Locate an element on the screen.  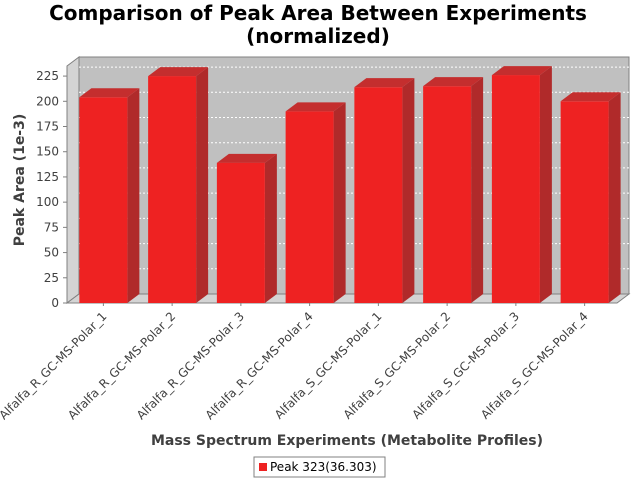
y-tick-label: 0 is located at coordinates (55, 303).